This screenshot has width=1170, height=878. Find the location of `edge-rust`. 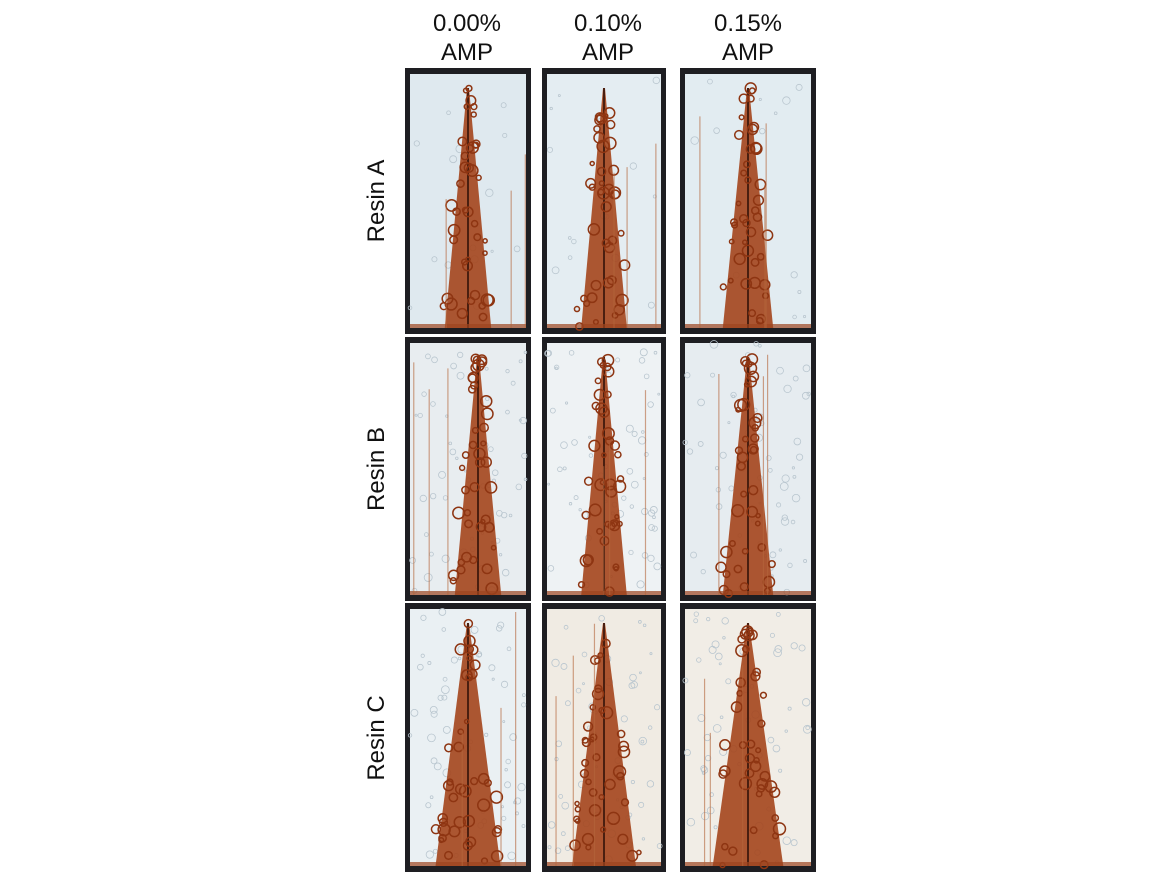

edge-rust is located at coordinates (468, 864).